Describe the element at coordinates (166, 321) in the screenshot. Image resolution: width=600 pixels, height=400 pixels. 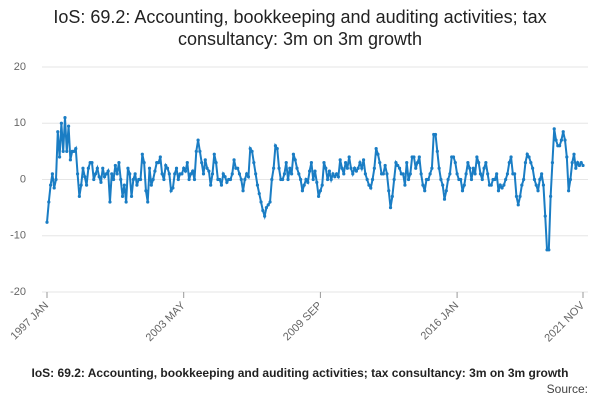
I see `x-tick-label: 2003 MAY` at that location.